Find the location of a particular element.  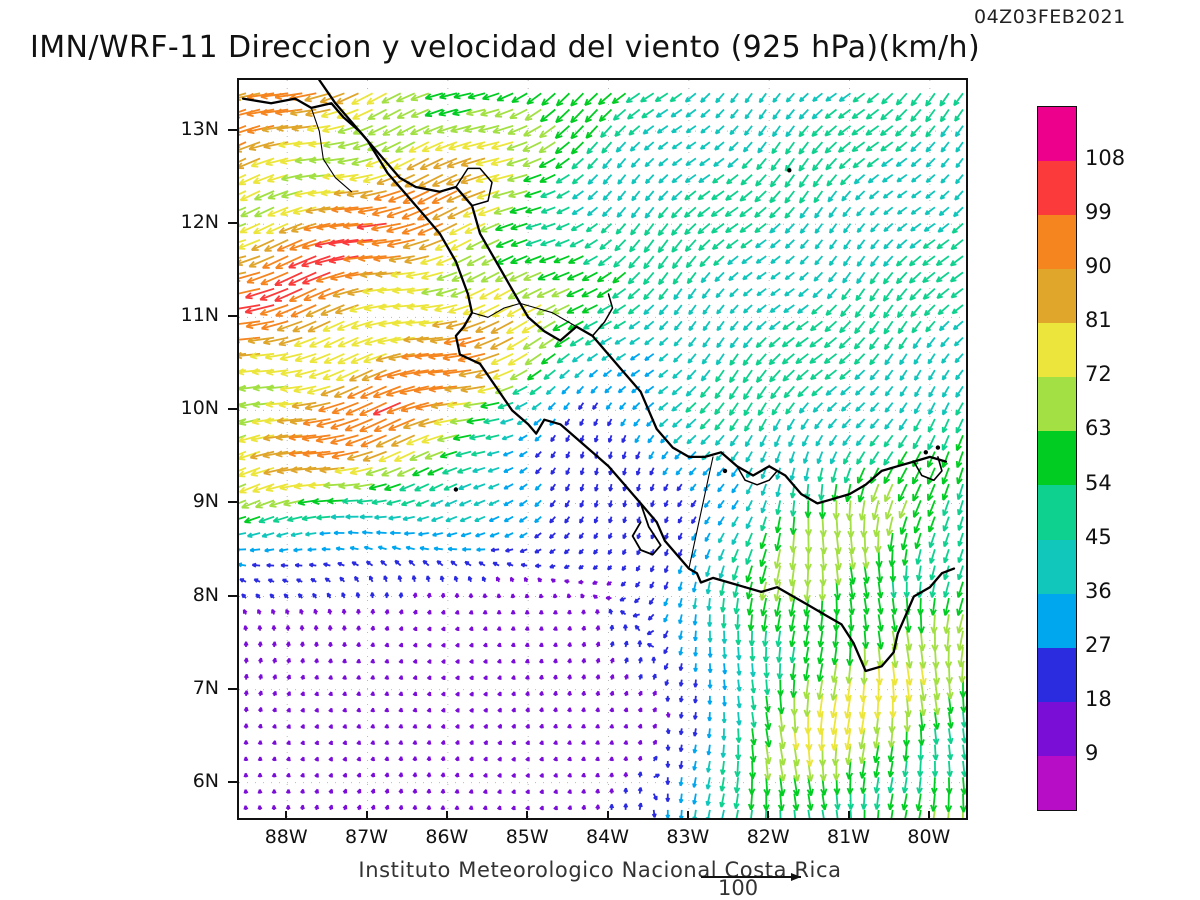

y-tick-label-12n: 12N is located at coordinates (199, 222).